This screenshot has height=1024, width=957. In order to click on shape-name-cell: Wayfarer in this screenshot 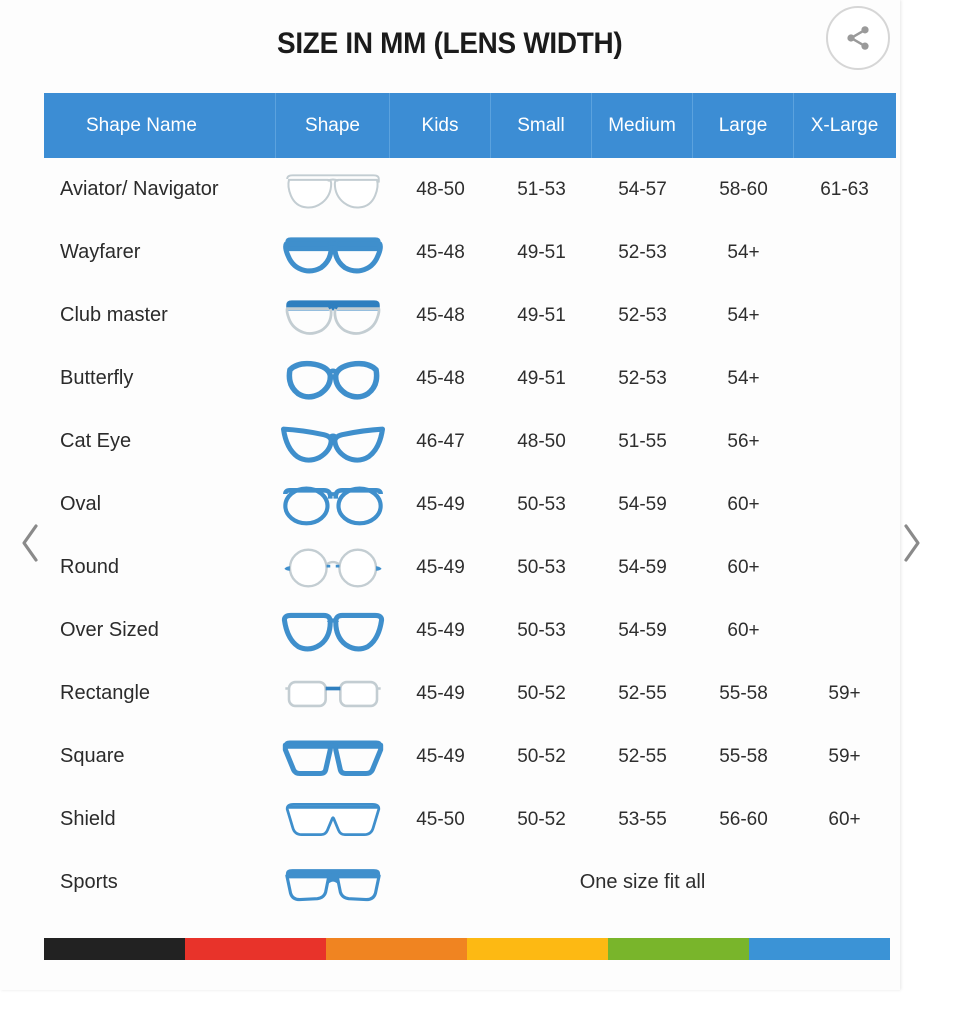, I will do `click(100, 252)`.